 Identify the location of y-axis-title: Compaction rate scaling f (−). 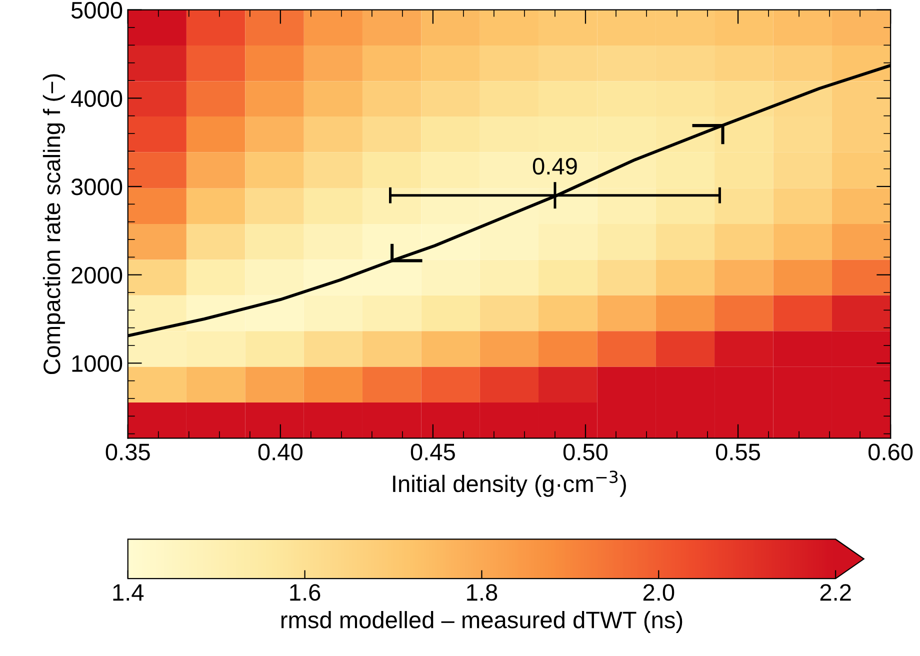
(53, 224).